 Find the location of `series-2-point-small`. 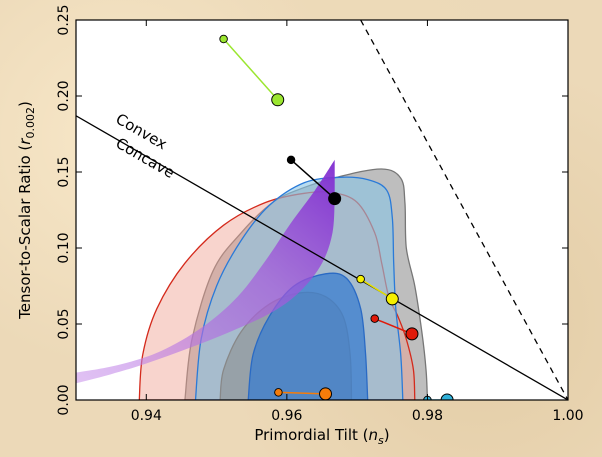

series-2-point-small is located at coordinates (360, 279).